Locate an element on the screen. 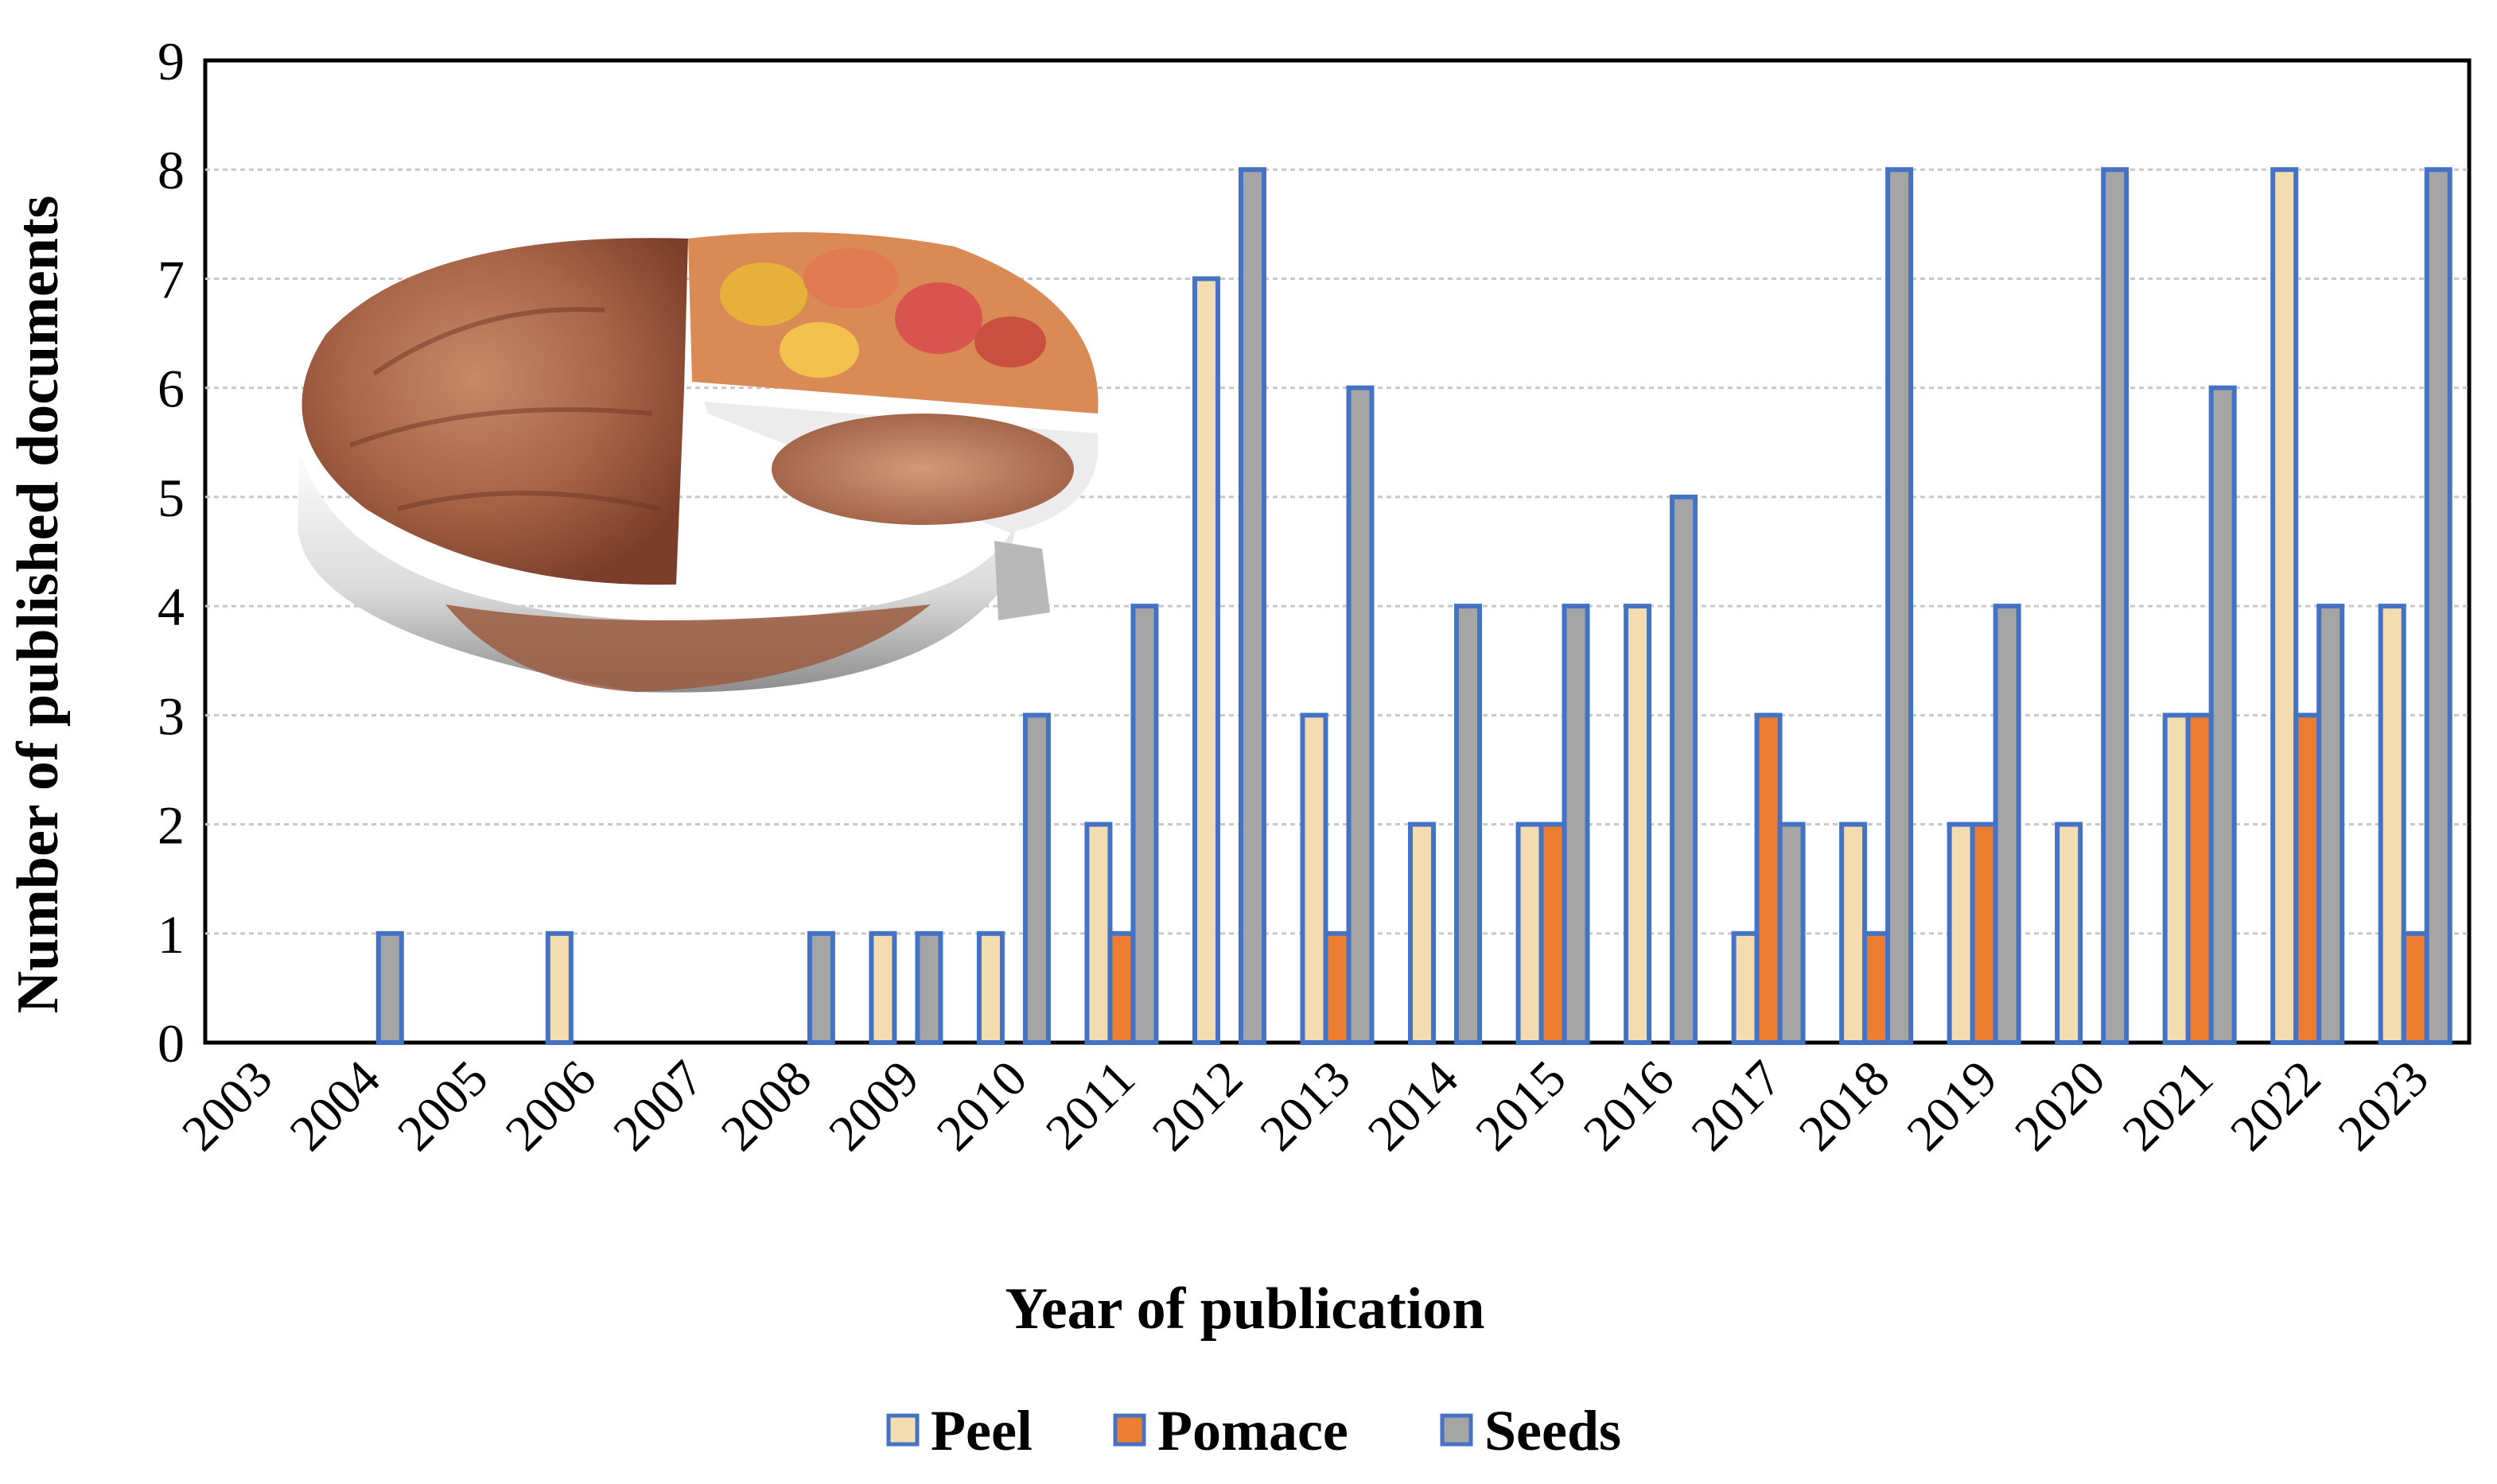 The height and width of the screenshot is (1484, 2497). bar-peel-2018 is located at coordinates (1853, 933).